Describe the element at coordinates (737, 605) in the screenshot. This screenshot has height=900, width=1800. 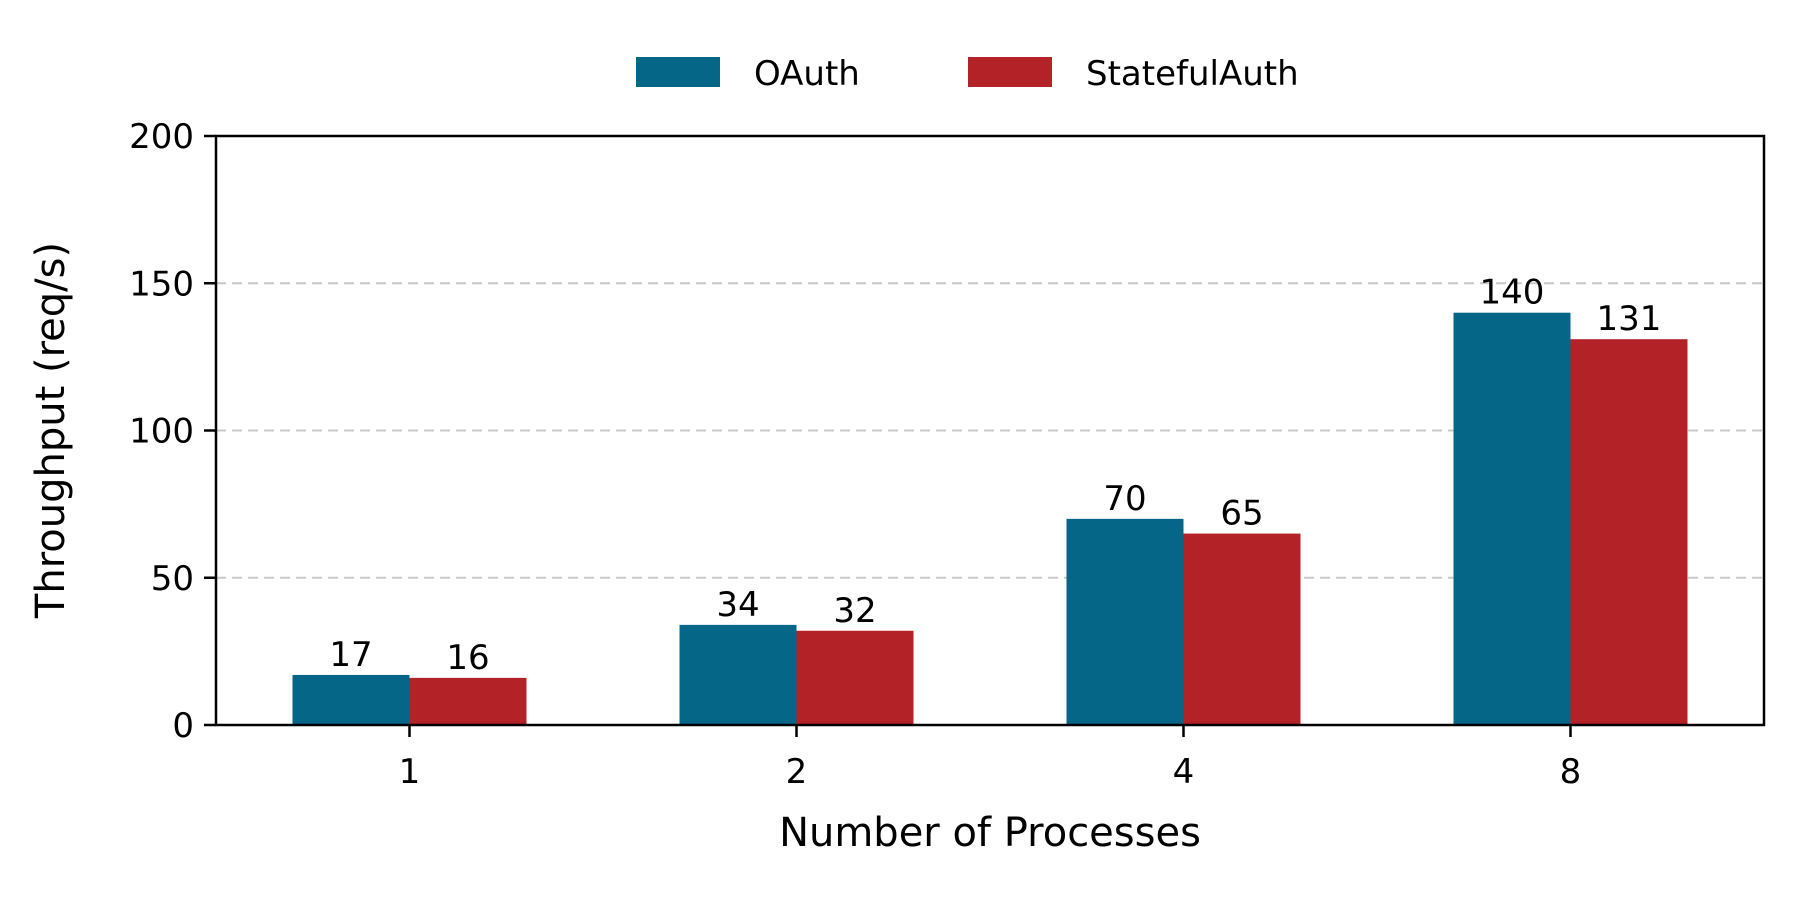
I see `data-label: 34` at that location.